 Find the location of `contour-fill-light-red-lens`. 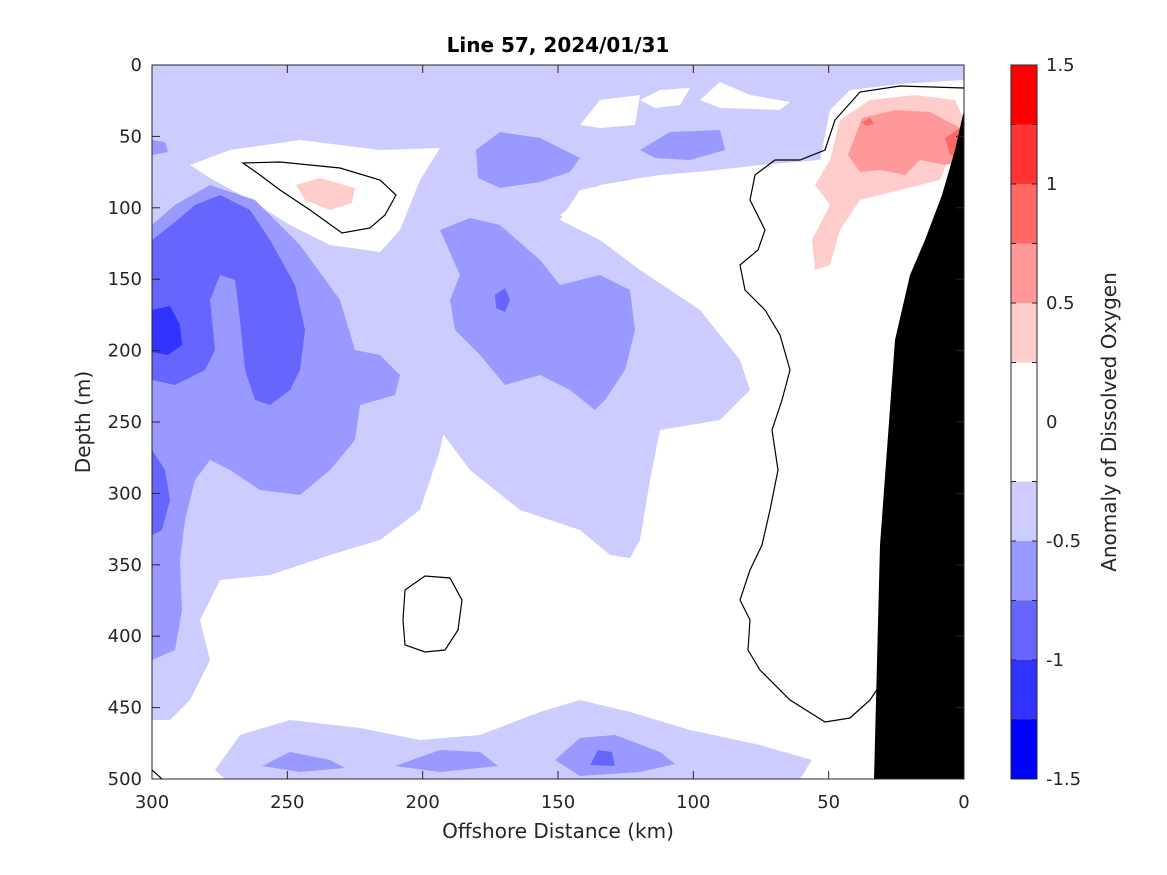

contour-fill-light-red-lens is located at coordinates (325, 194).